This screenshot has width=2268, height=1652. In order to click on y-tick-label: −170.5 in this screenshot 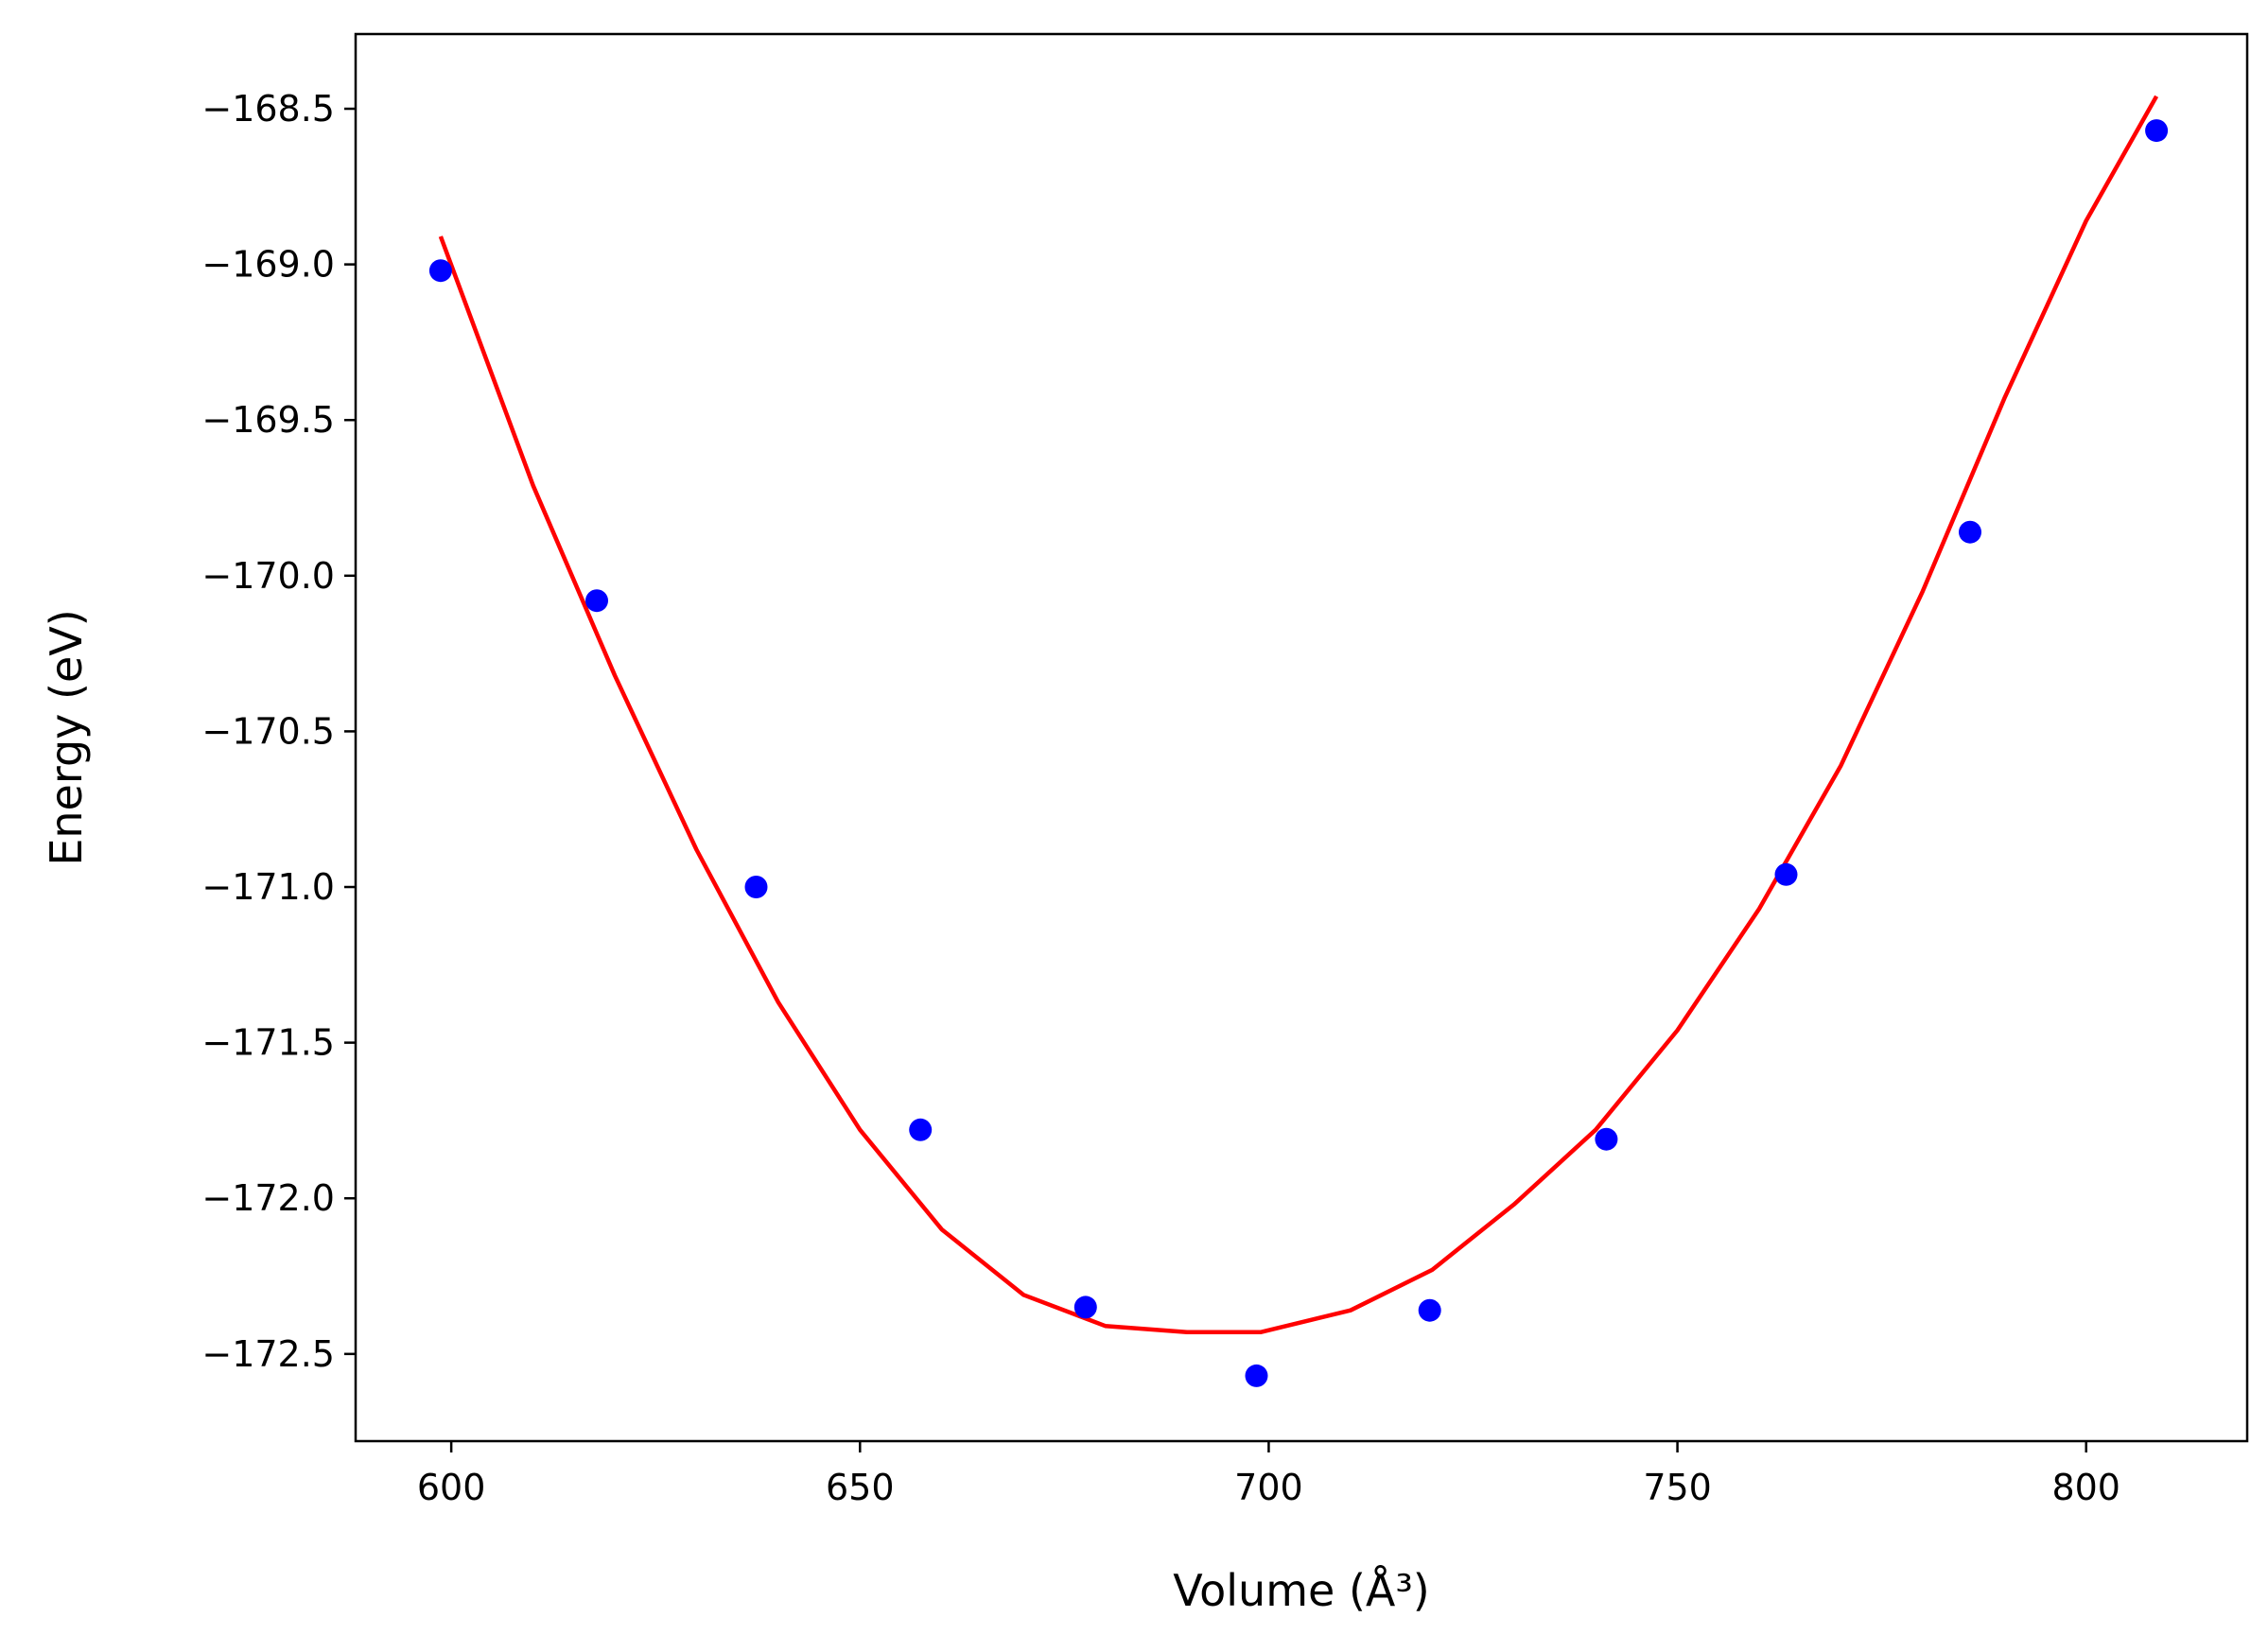, I will do `click(268, 731)`.